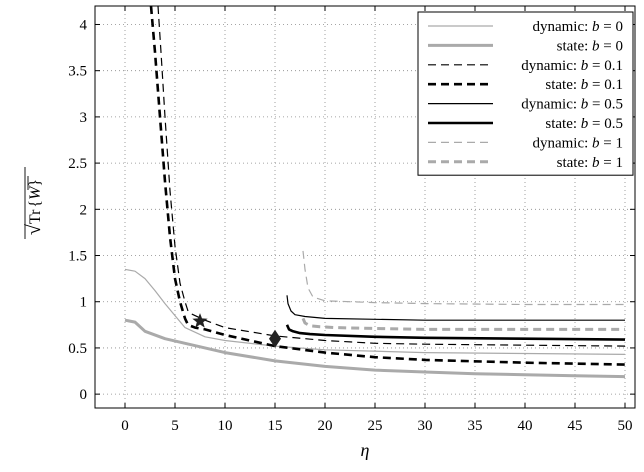 The height and width of the screenshot is (472, 644). I want to click on y-tick-label: 3, so click(84, 118).